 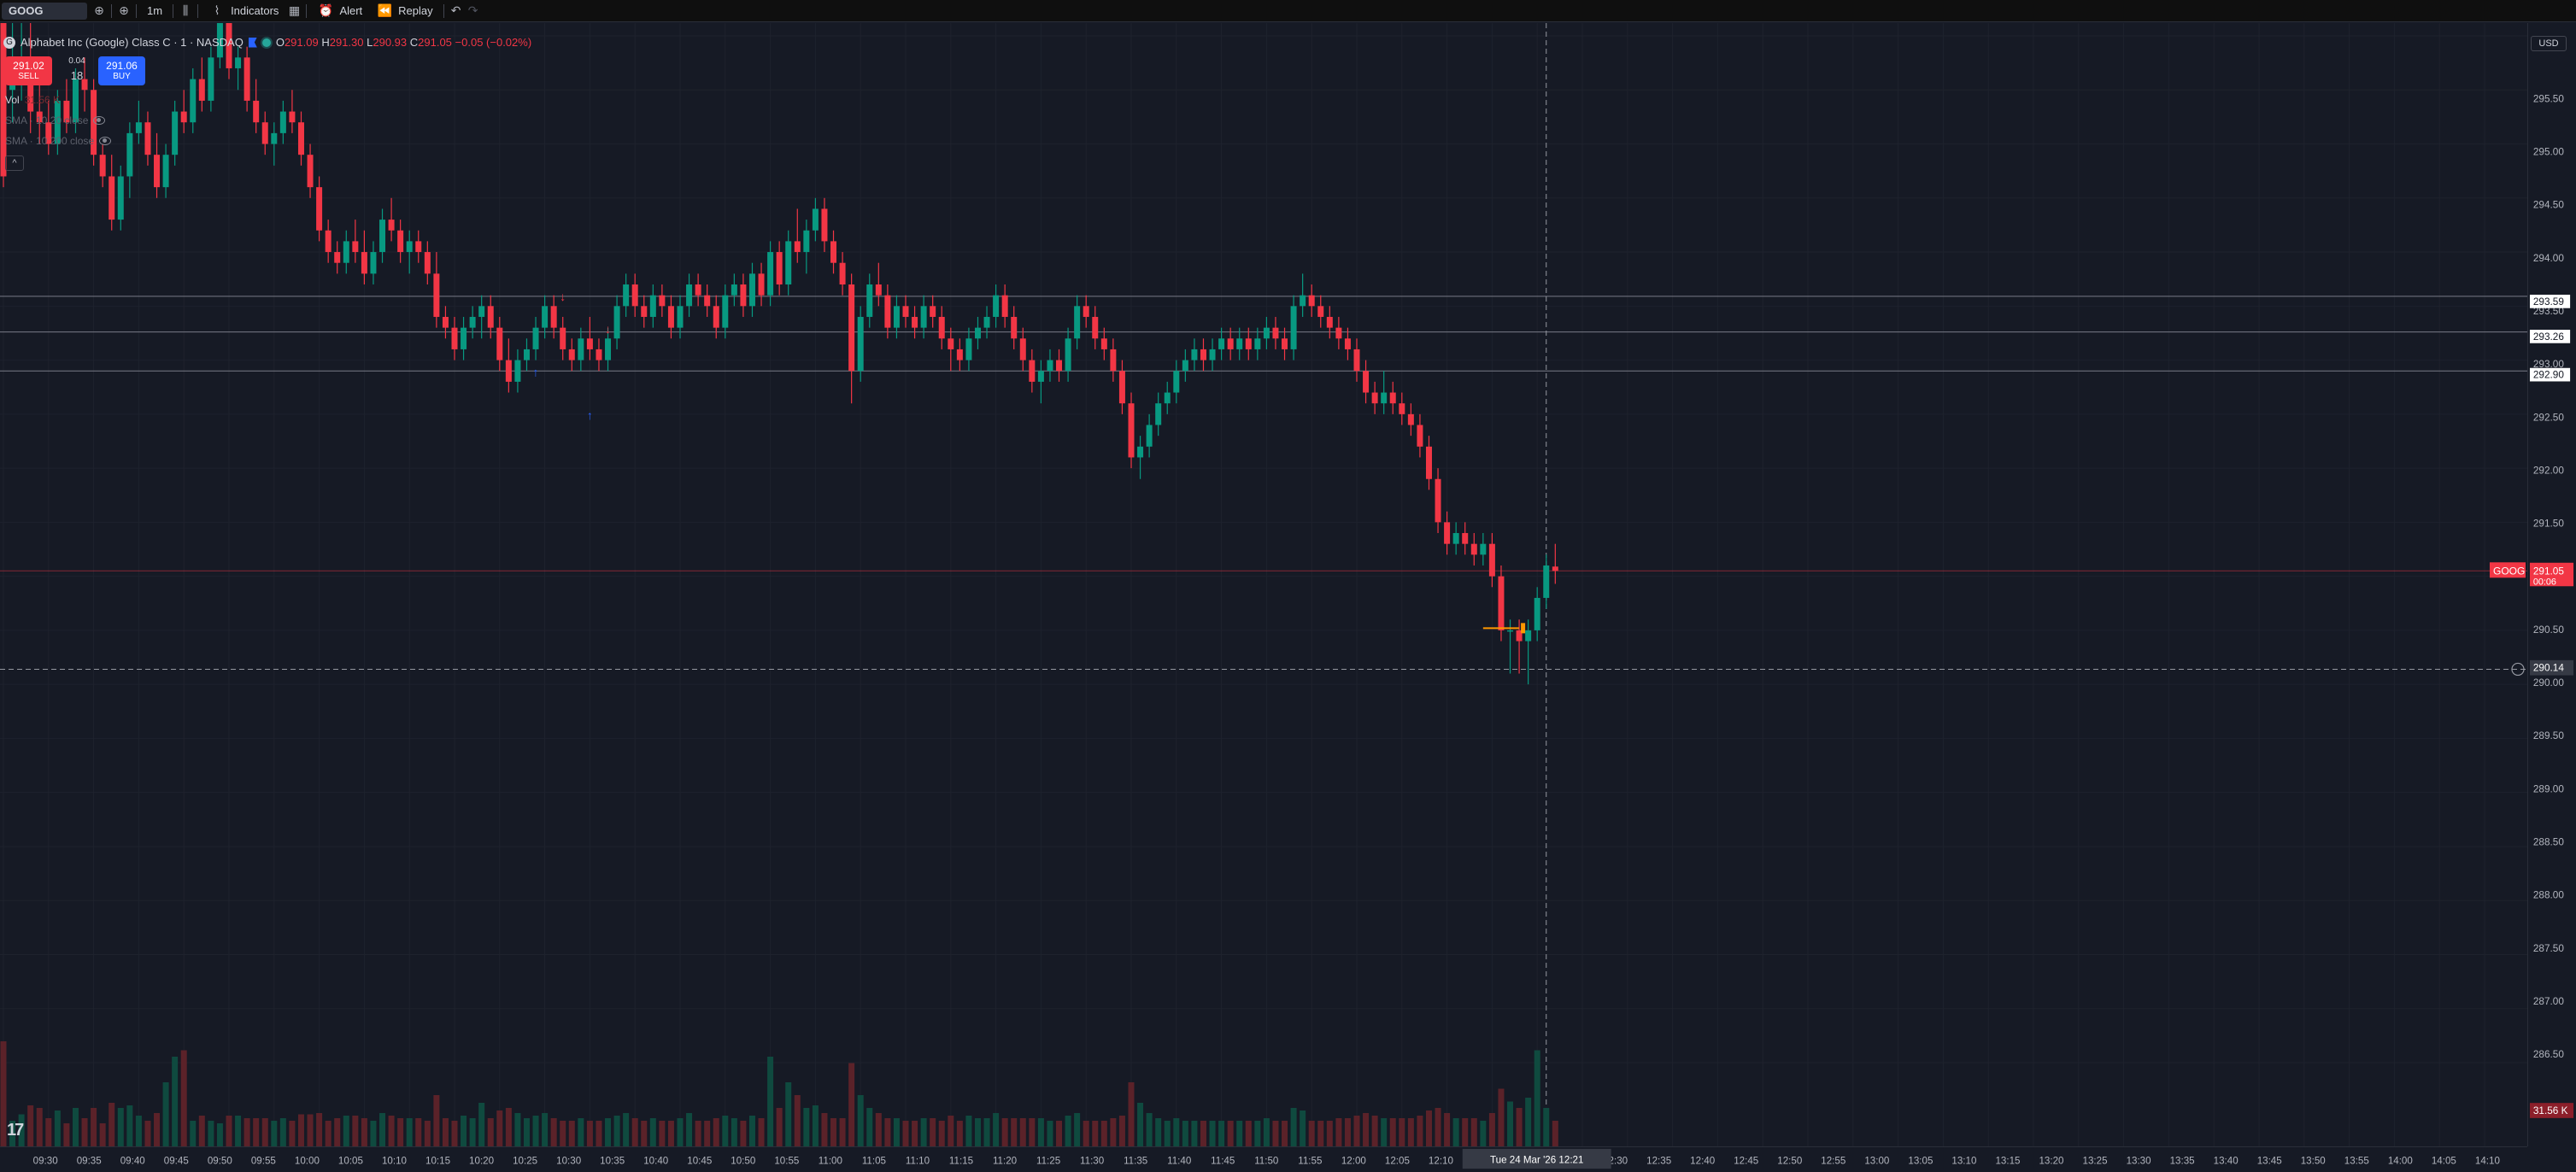 What do you see at coordinates (15, 1130) in the screenshot?
I see `tradingview-logo: 17` at bounding box center [15, 1130].